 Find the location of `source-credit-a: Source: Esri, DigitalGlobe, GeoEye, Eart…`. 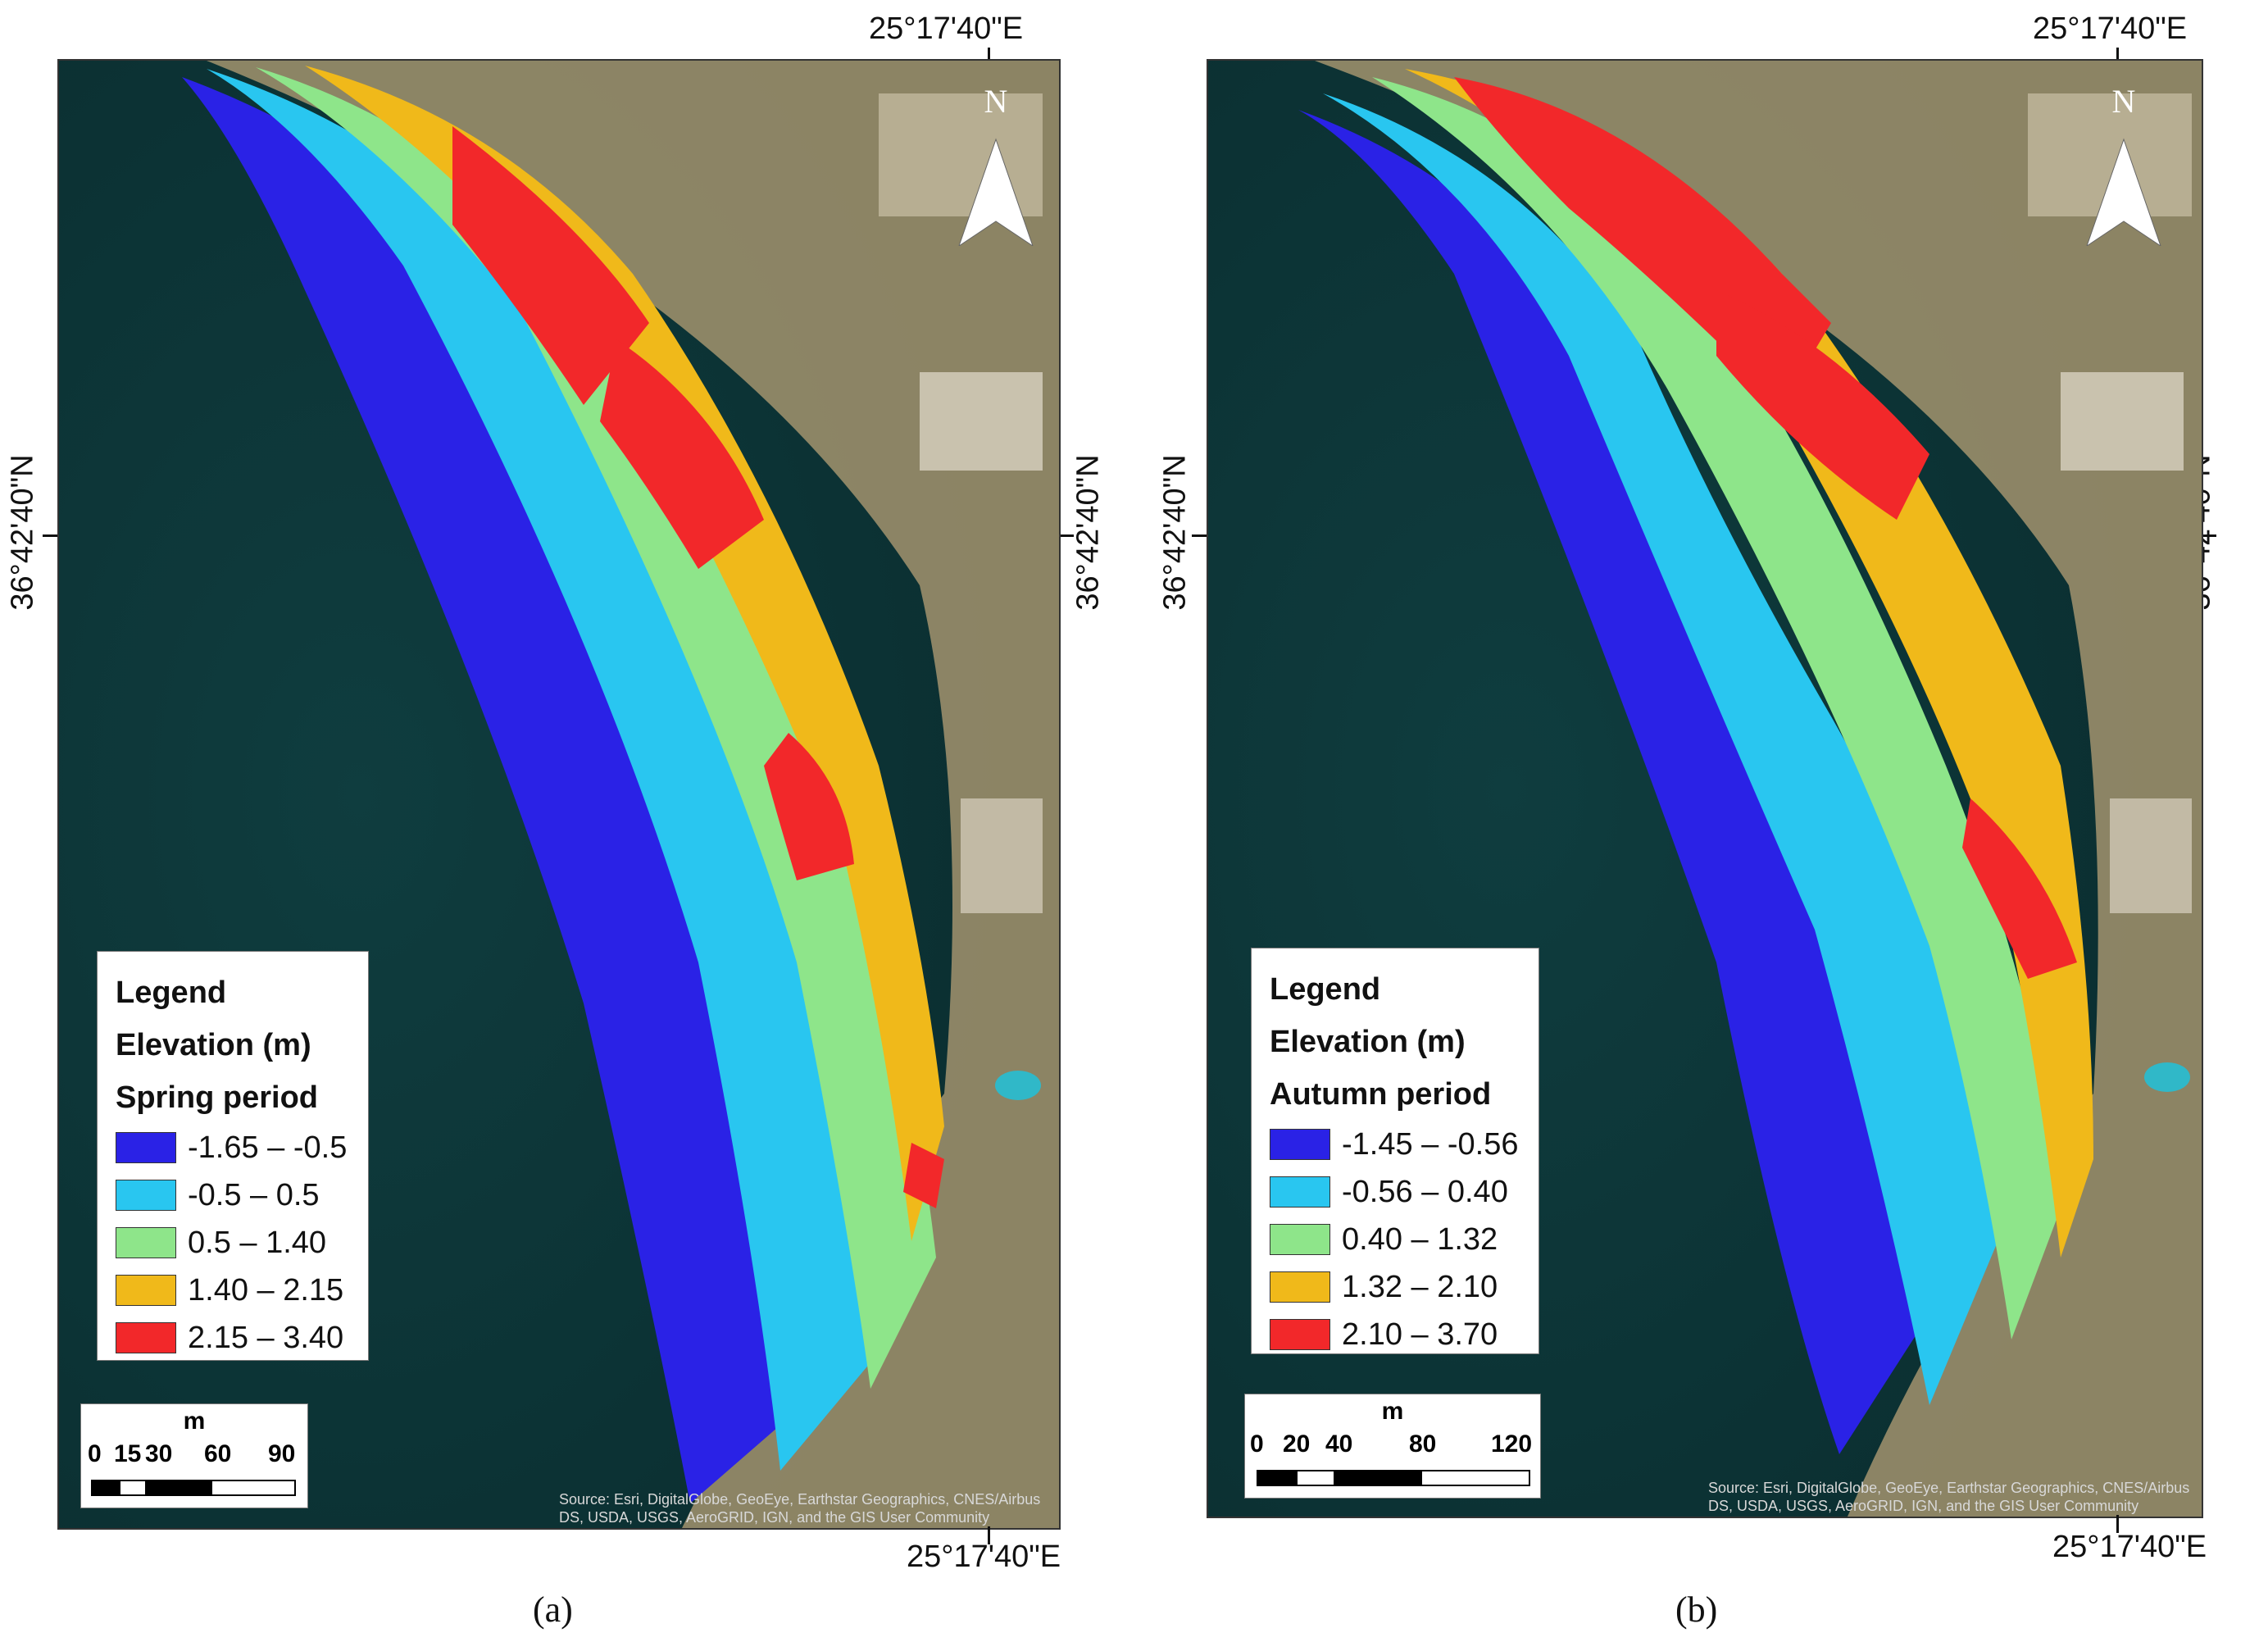

source-credit-a: Source: Esri, DigitalGlobe, GeoEye, Eart… is located at coordinates (799, 1508).